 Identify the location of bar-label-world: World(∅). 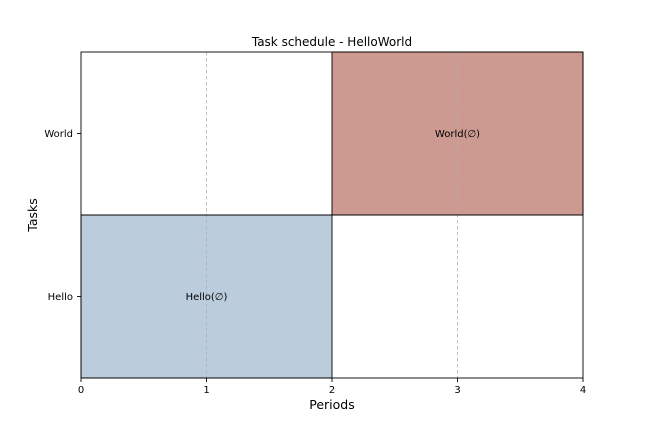
(457, 134).